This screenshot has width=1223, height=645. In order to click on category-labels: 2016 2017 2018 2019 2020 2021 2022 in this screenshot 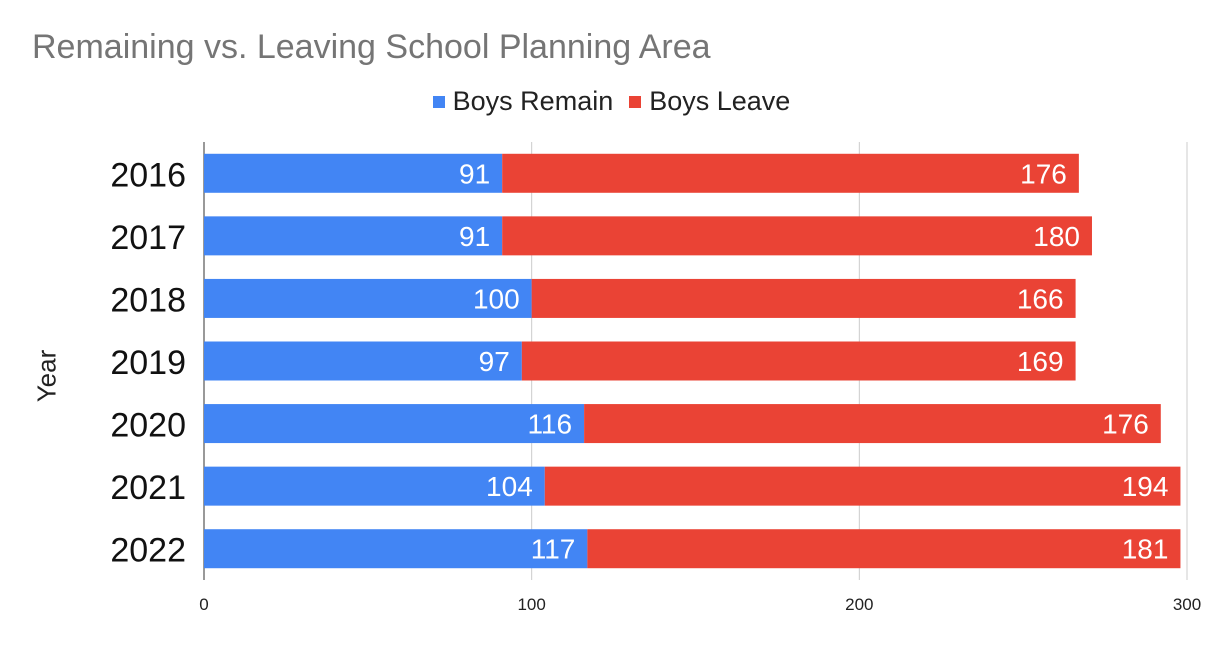, I will do `click(148, 362)`.